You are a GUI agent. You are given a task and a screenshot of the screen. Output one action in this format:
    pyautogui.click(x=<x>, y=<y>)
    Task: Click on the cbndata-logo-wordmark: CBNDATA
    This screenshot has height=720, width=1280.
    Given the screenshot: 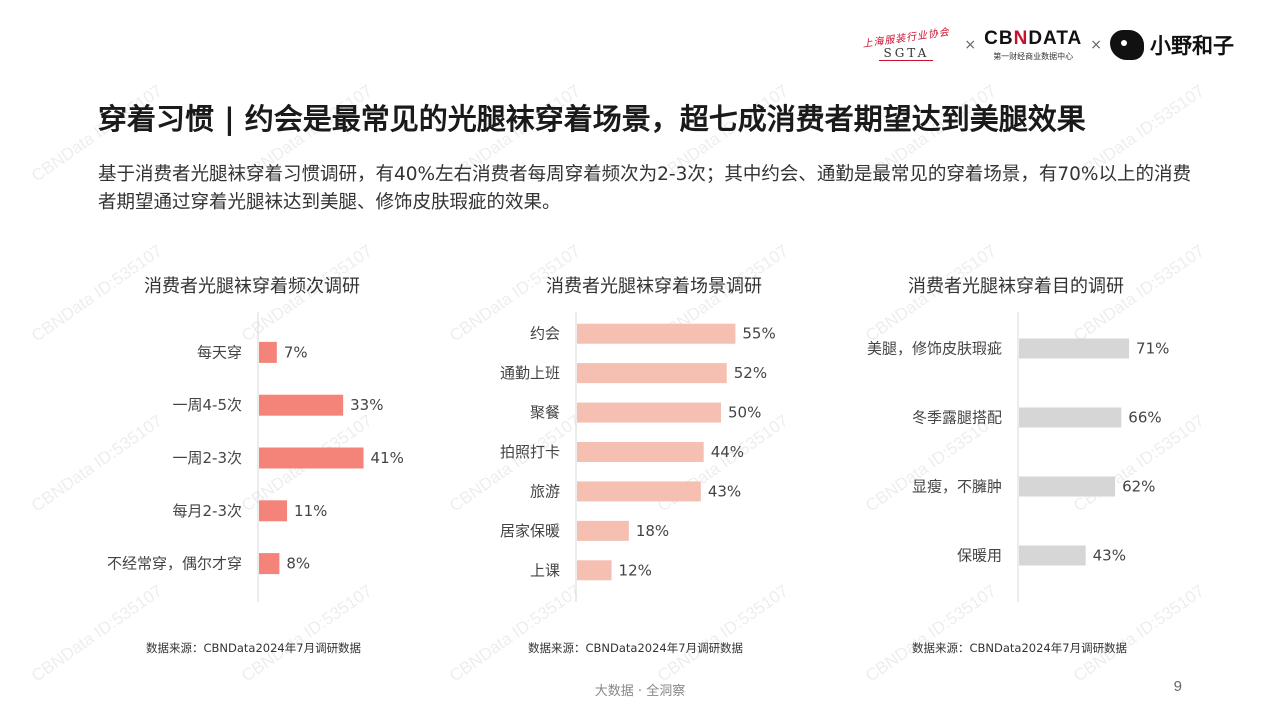 What is the action you would take?
    pyautogui.click(x=1033, y=39)
    